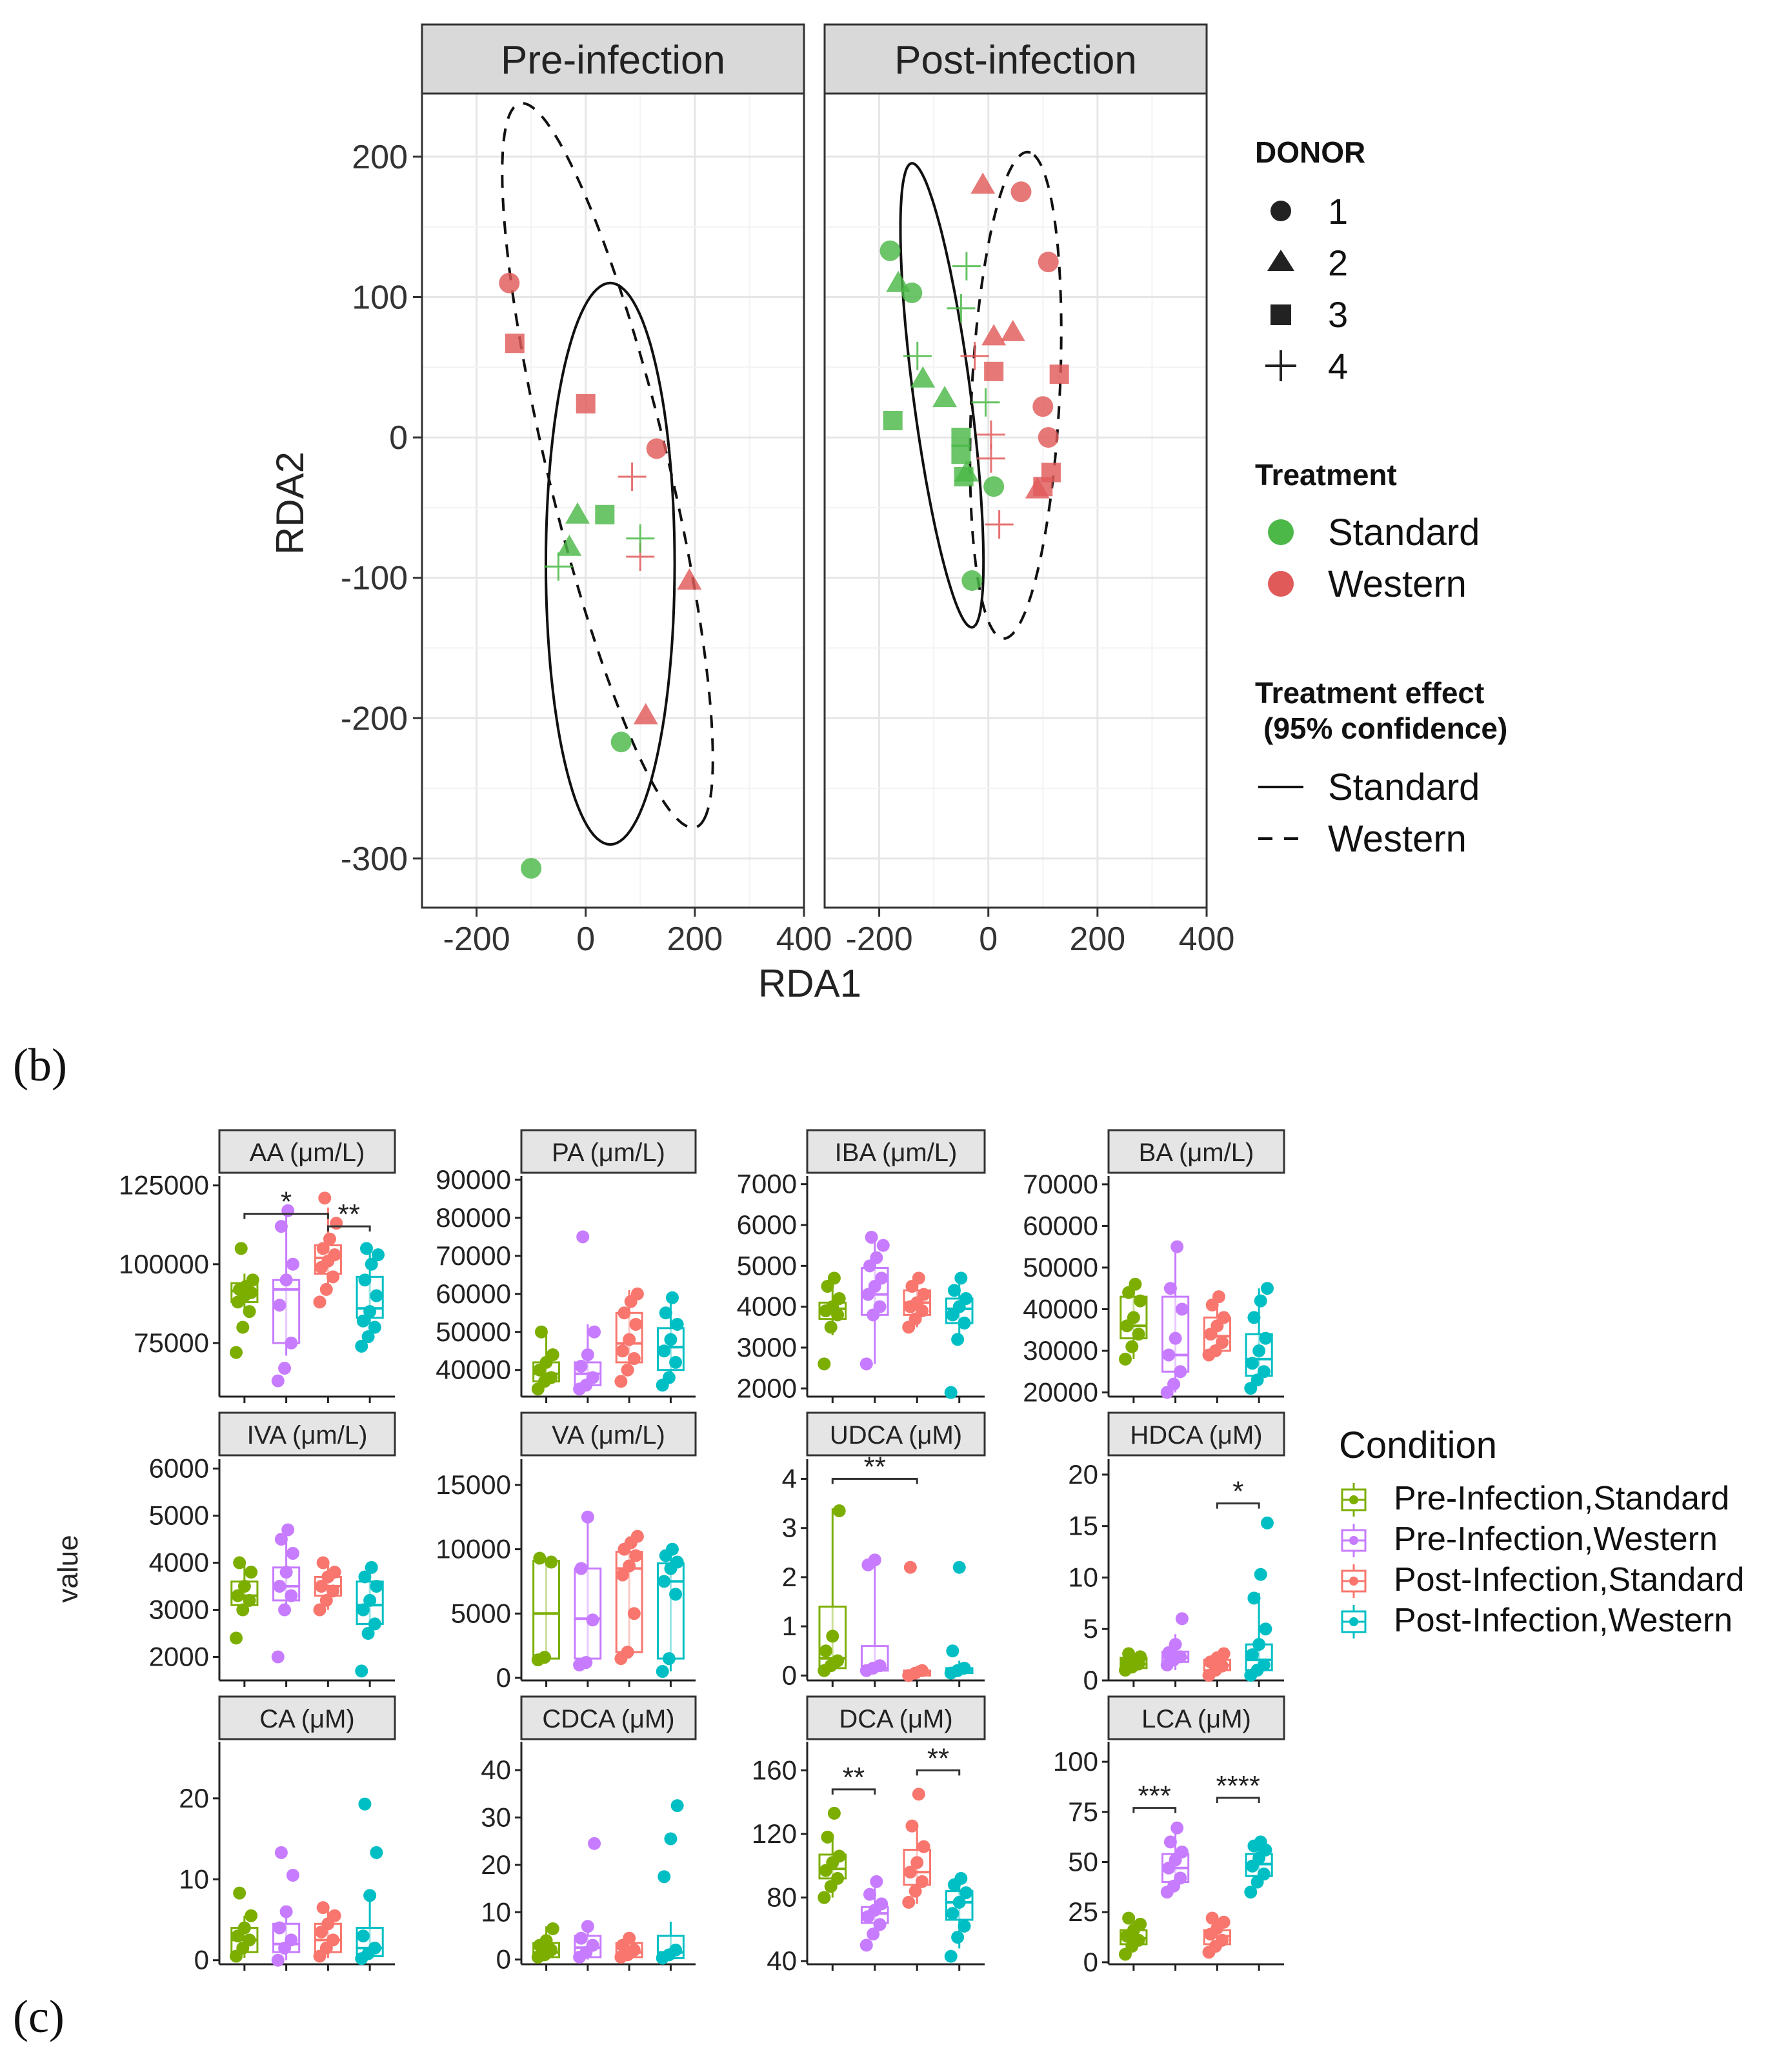 The image size is (1788, 2072). I want to click on panel-title: UDCA (μM), so click(896, 1435).